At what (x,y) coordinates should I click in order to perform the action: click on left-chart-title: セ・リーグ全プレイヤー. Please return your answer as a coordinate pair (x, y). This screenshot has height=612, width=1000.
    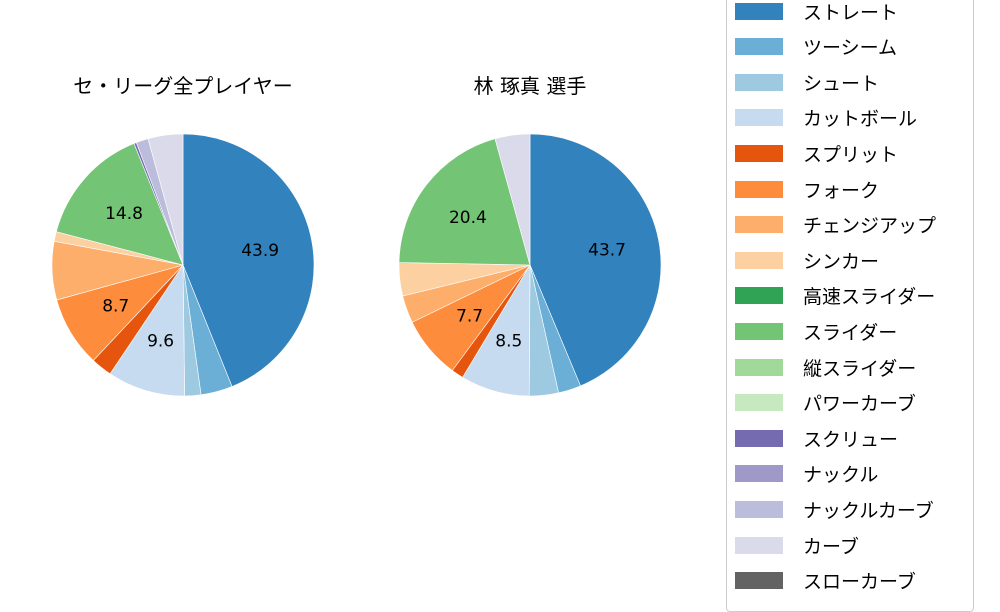
    Looking at the image, I should click on (183, 86).